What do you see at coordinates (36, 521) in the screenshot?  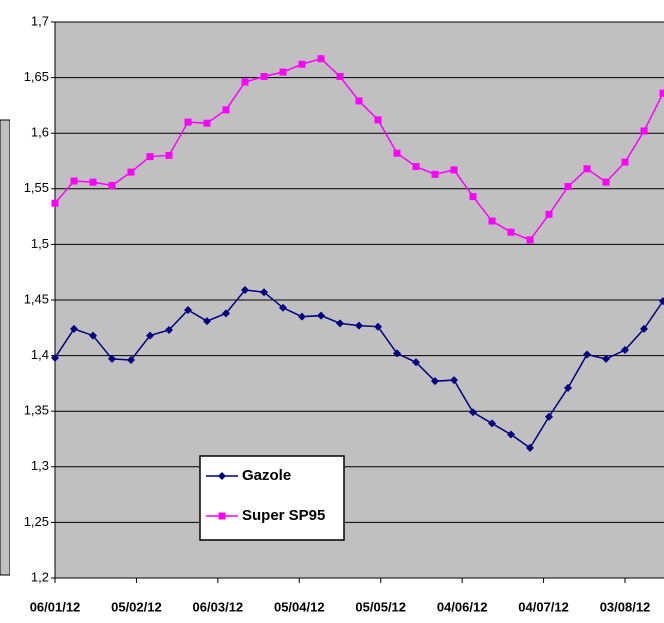 I see `y-tick-label: 1,25` at bounding box center [36, 521].